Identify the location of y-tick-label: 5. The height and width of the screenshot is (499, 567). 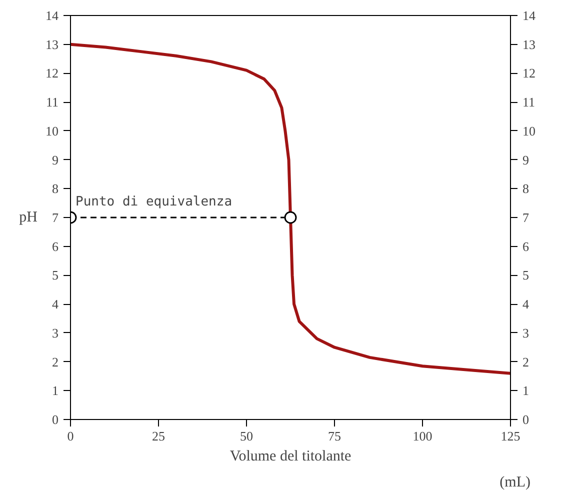
(55, 275).